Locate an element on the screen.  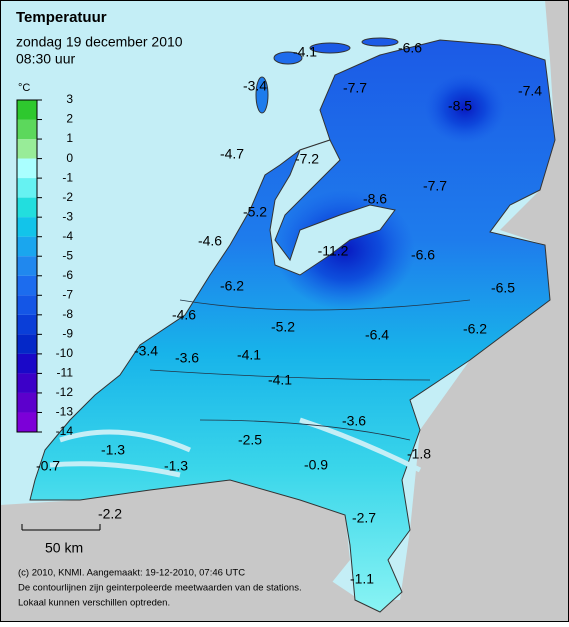
station-value: -2.7 is located at coordinates (364, 518).